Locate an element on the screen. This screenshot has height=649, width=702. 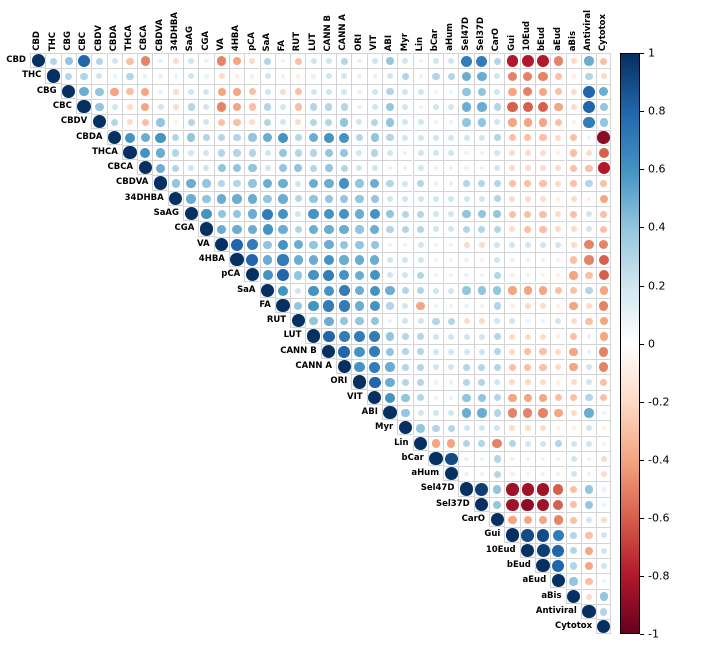
row-label: SaA is located at coordinates (246, 289).